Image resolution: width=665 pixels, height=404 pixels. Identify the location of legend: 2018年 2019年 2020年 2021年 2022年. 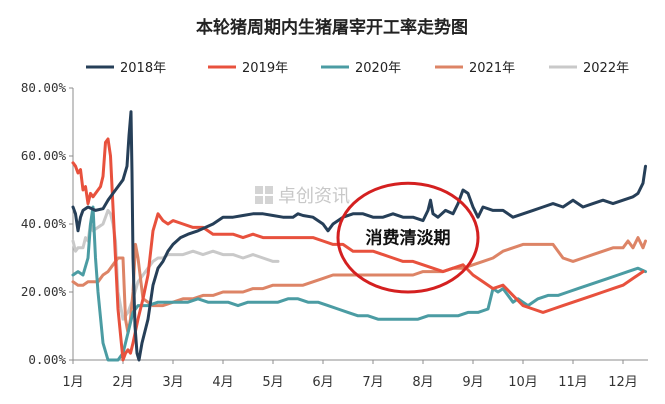
(357, 68).